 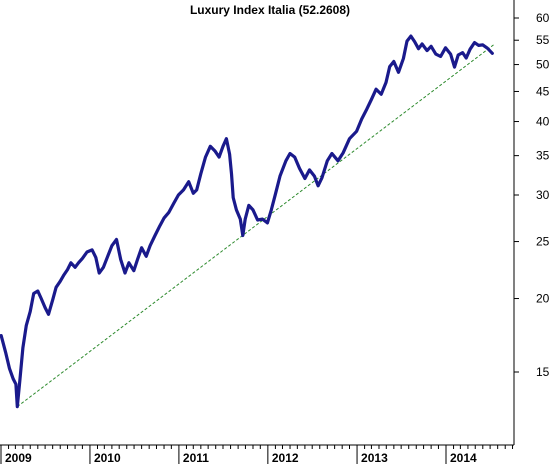 I want to click on y-tick-label: 15, so click(x=543, y=372).